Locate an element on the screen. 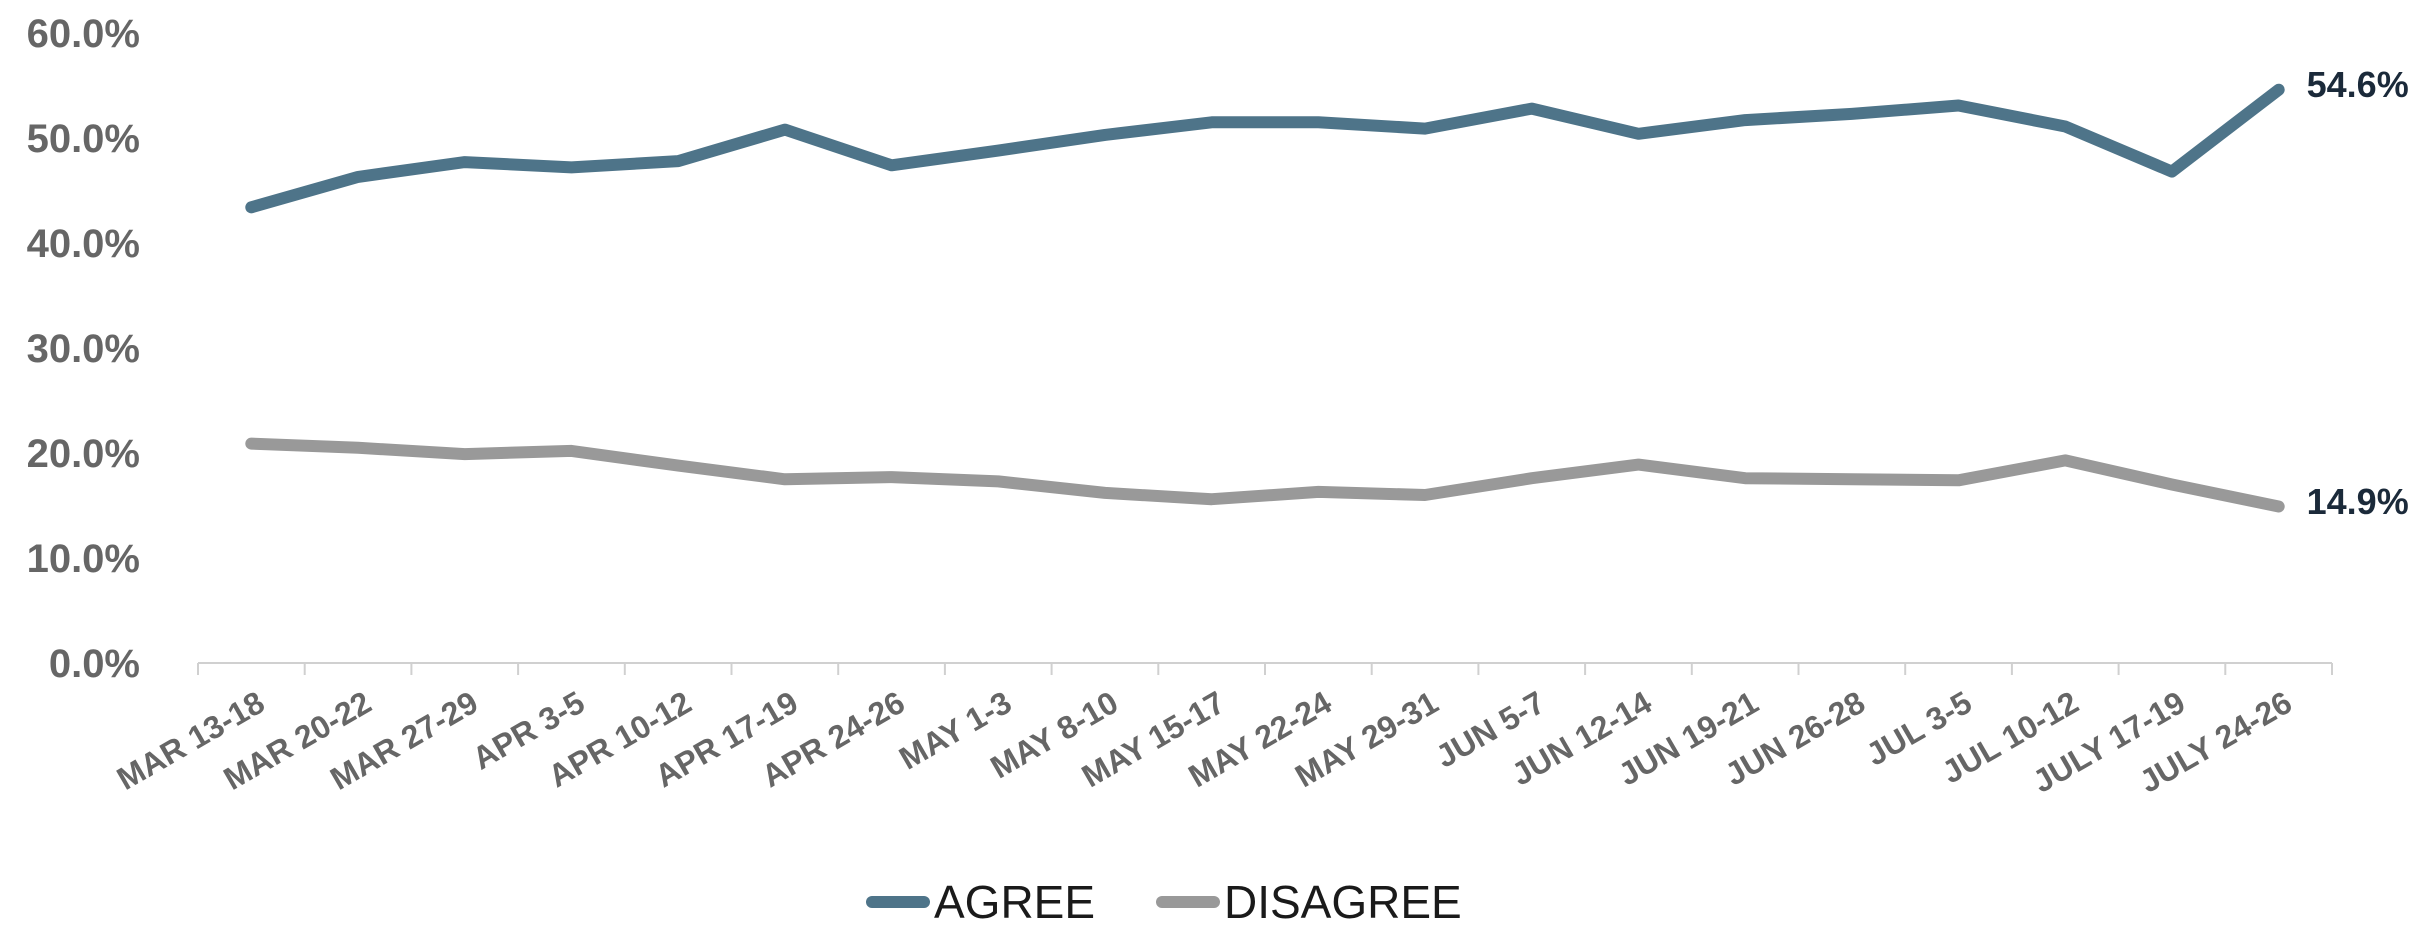  y-tick-label: 60.0% is located at coordinates (83, 34).